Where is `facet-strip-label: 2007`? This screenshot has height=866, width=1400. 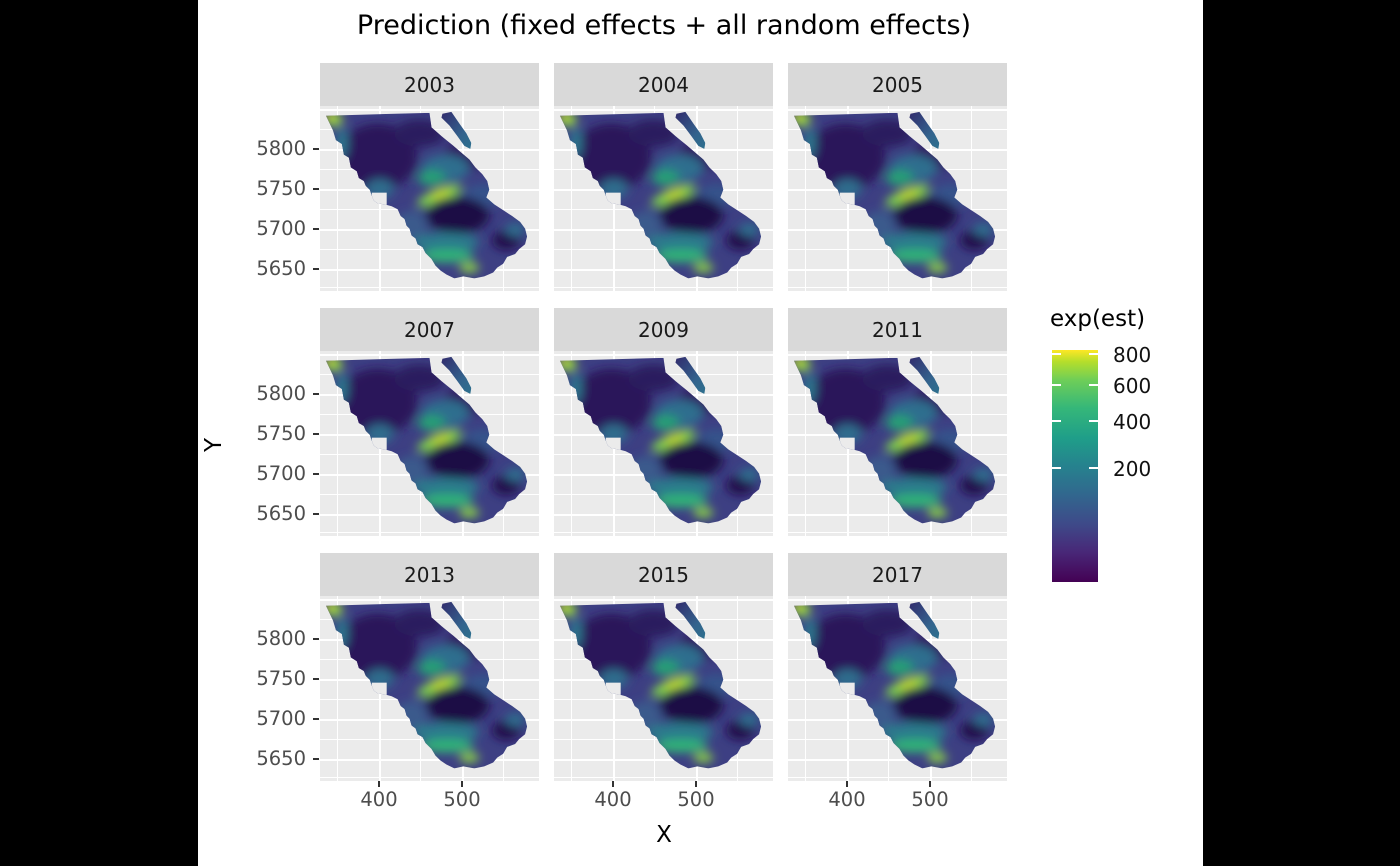
facet-strip-label: 2007 is located at coordinates (429, 329).